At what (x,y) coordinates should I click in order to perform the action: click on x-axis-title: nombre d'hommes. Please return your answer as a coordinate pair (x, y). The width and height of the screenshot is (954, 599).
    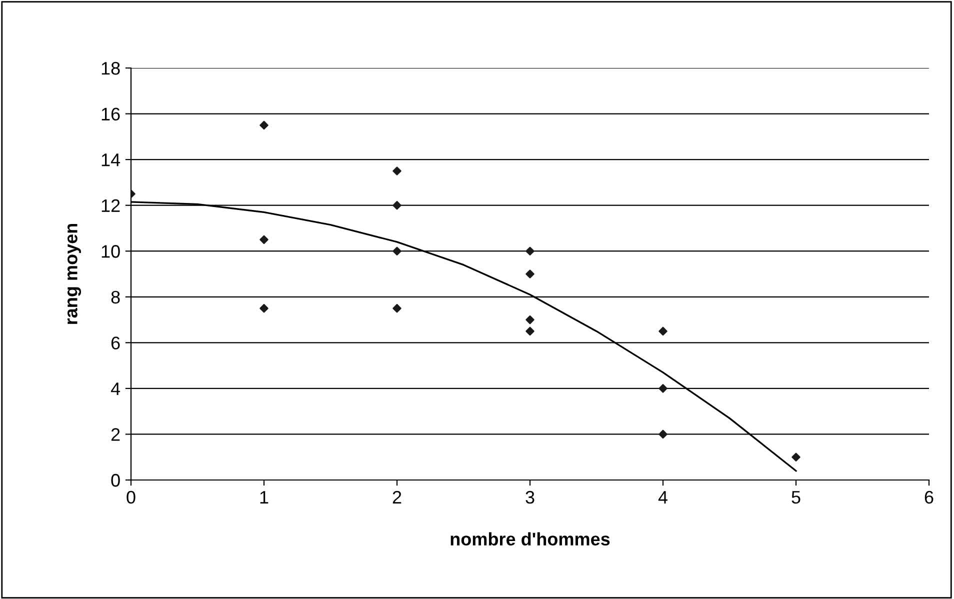
    Looking at the image, I should click on (530, 539).